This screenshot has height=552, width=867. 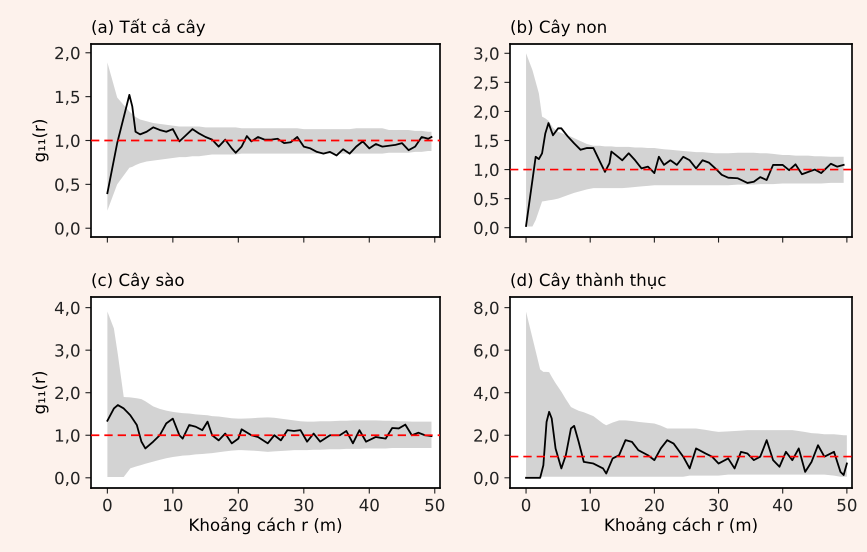 What do you see at coordinates (558, 27) in the screenshot?
I see `chart-title: (b) Cây non` at bounding box center [558, 27].